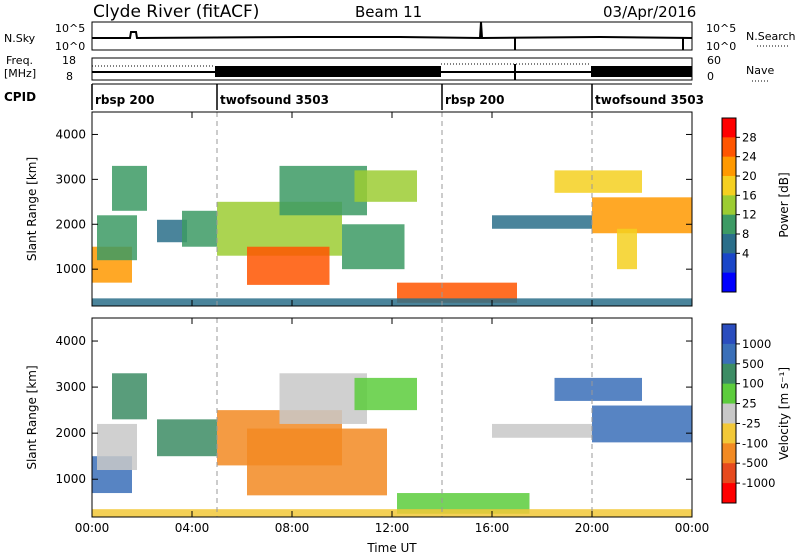  What do you see at coordinates (749, 215) in the screenshot?
I see `colorbar-tick-label: 12` at bounding box center [749, 215].